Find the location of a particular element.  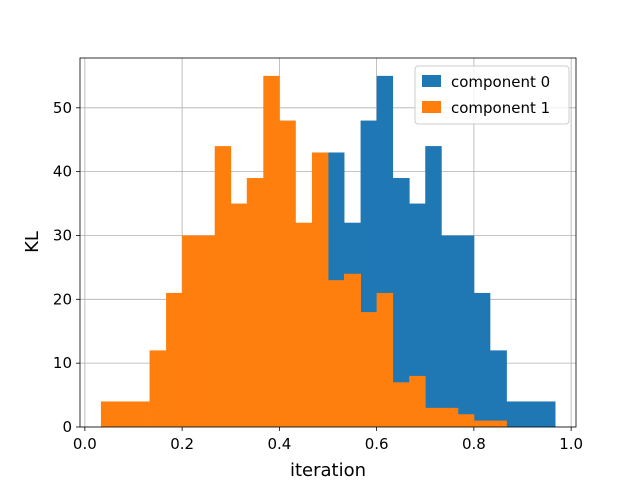

x-tick-label-1: 0.2 is located at coordinates (182, 444).